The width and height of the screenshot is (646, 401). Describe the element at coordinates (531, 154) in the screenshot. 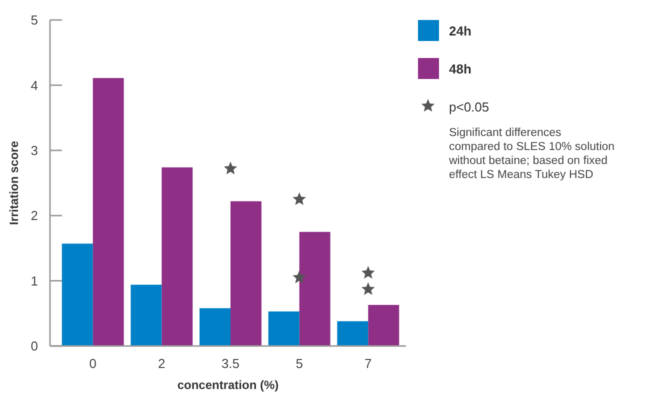

I see `text: Significant differences compared to SLES 10% solution without betaine; based on fixed effect LS Means Tukey HSD` at that location.